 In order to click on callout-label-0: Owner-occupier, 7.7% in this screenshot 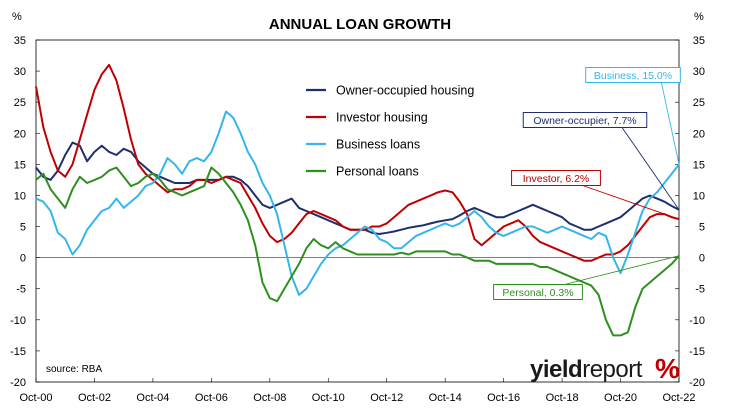, I will do `click(584, 121)`.